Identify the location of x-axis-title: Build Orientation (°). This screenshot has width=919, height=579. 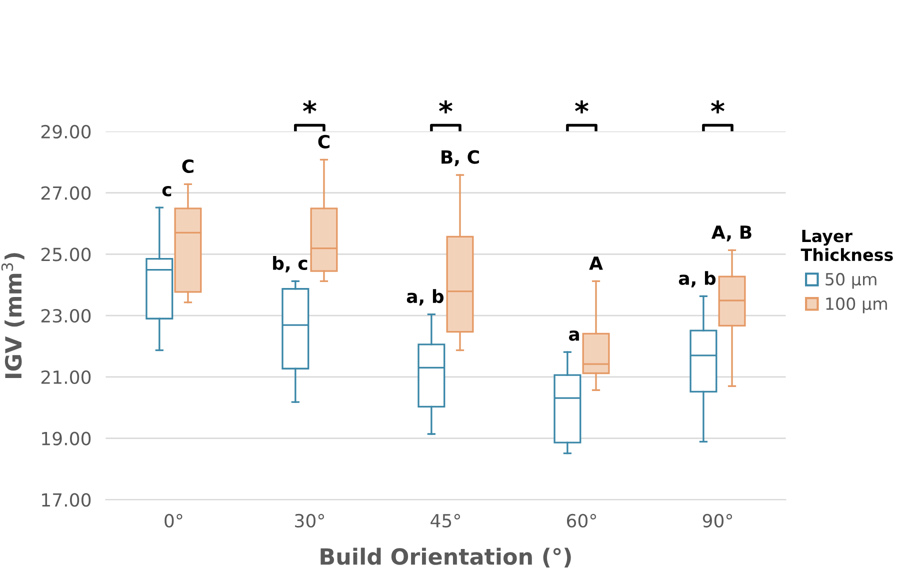
(445, 558).